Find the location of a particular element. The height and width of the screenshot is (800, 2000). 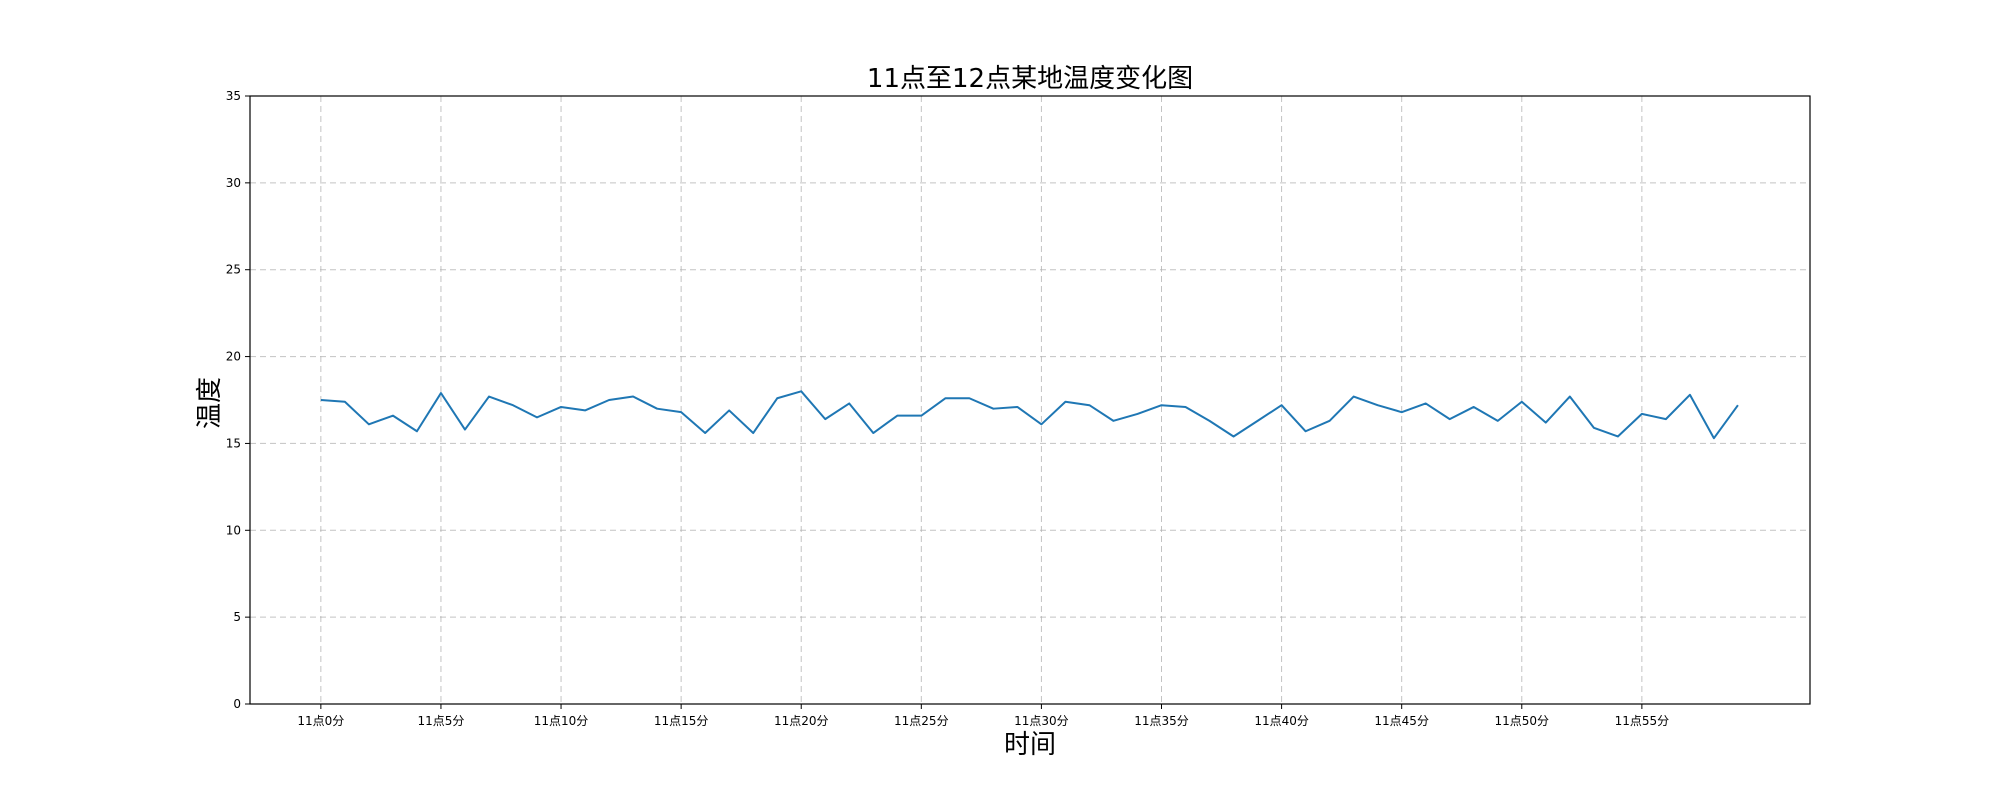

x-tick-label: 11点20分 is located at coordinates (801, 721).